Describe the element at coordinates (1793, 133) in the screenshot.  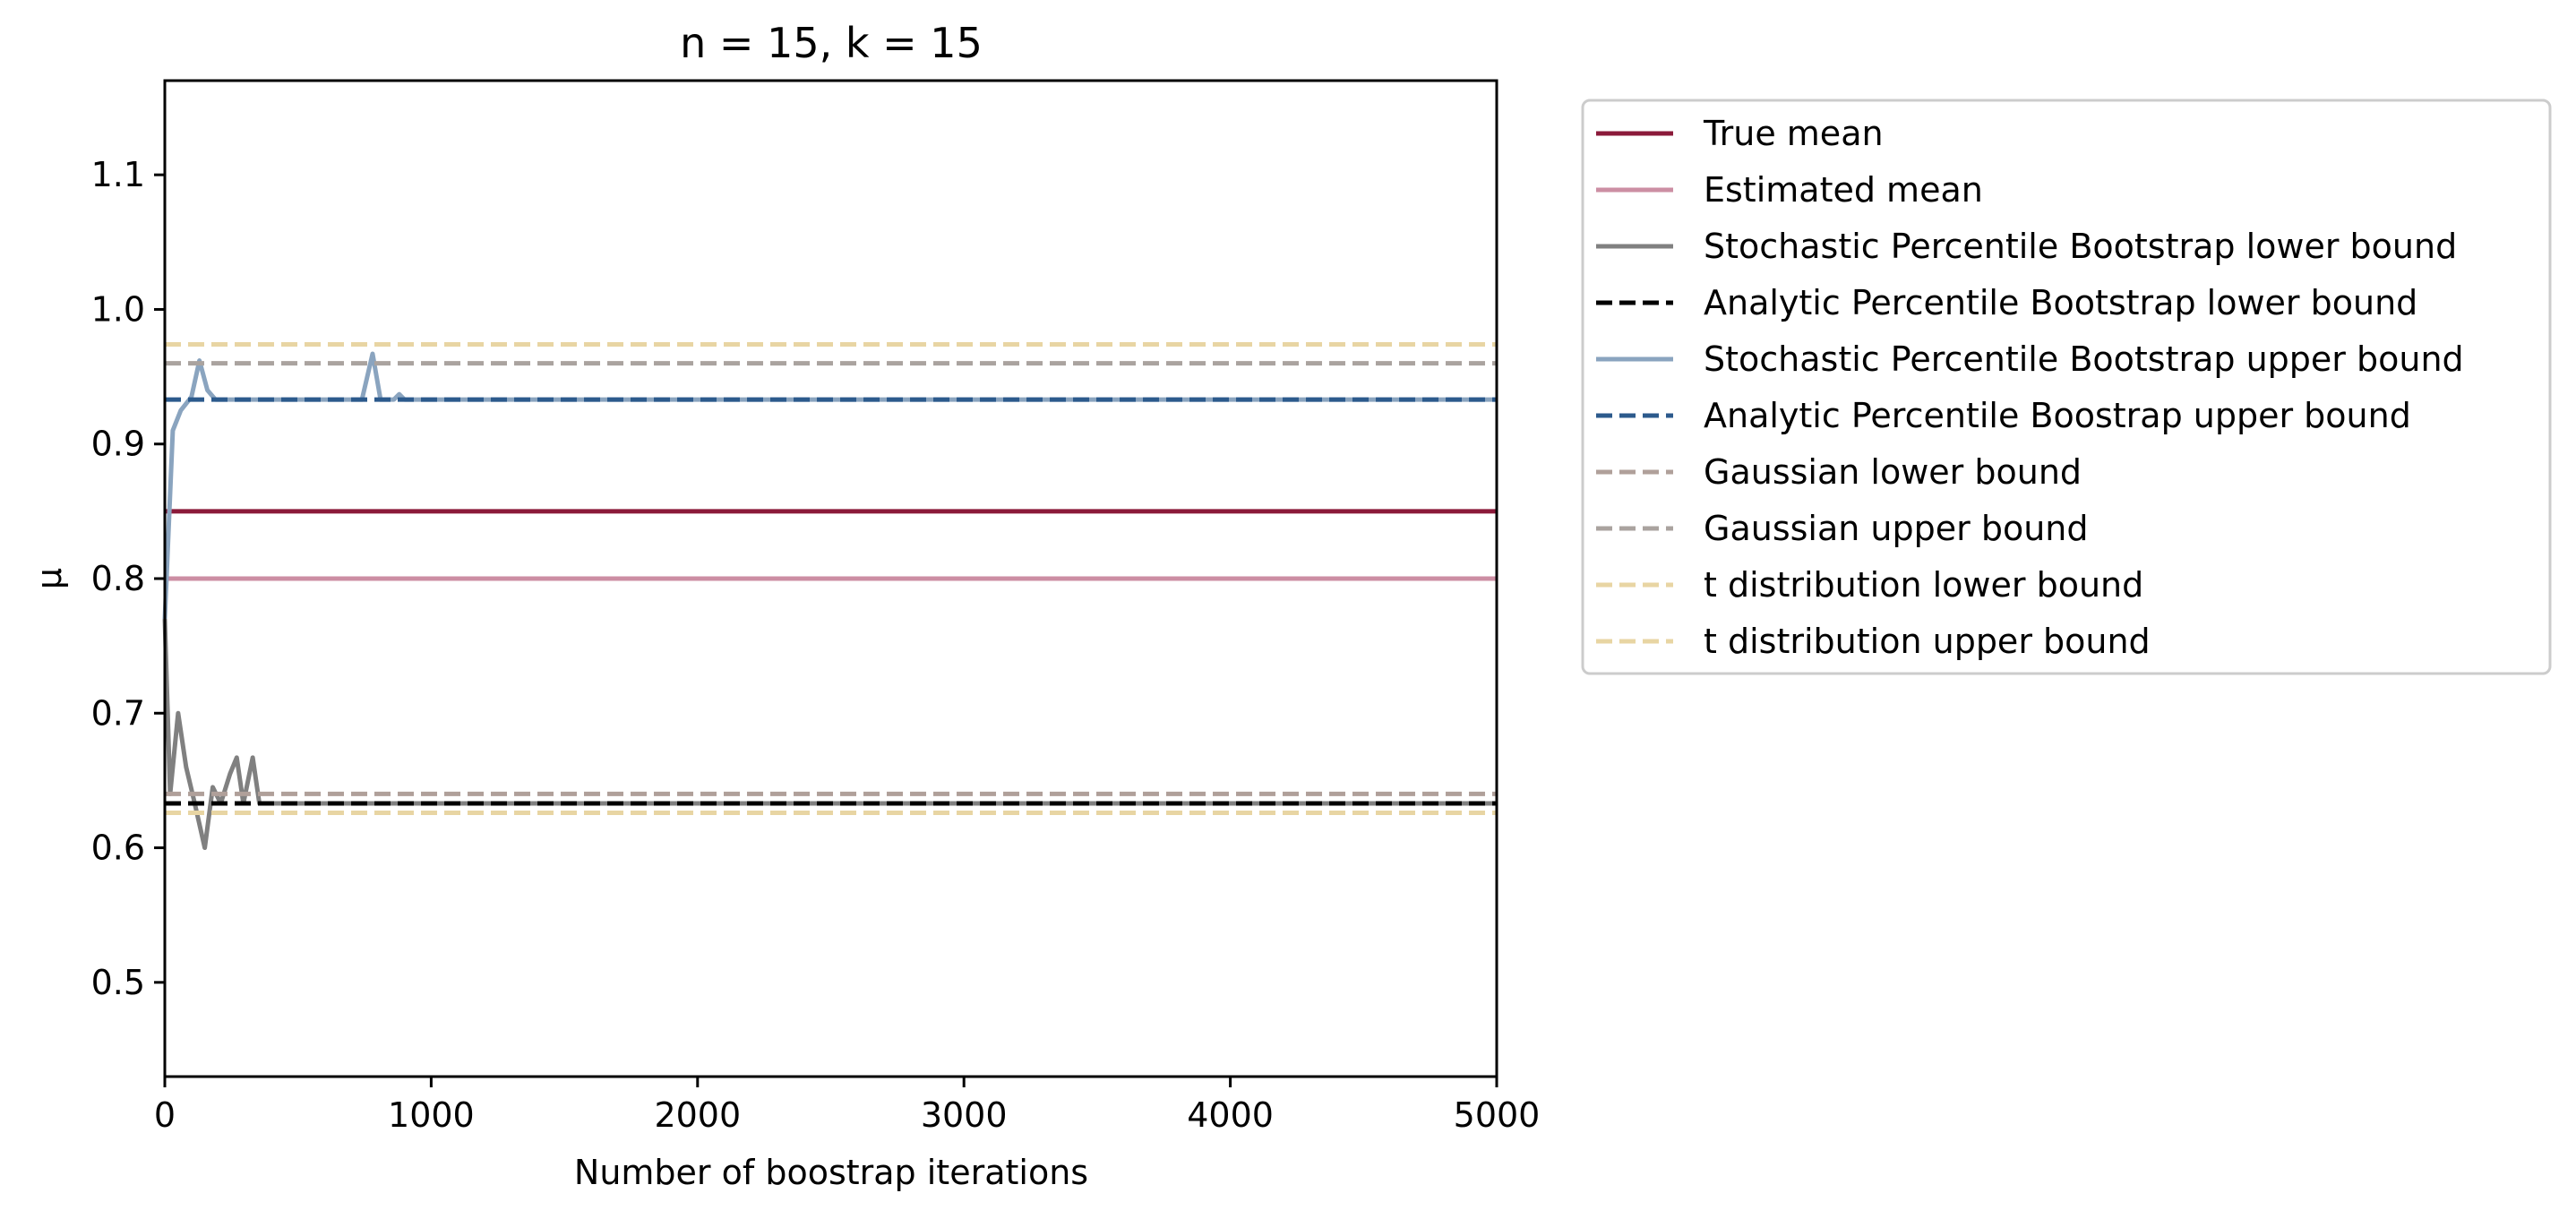
I see `legend-label-true-mean: True mean` at that location.